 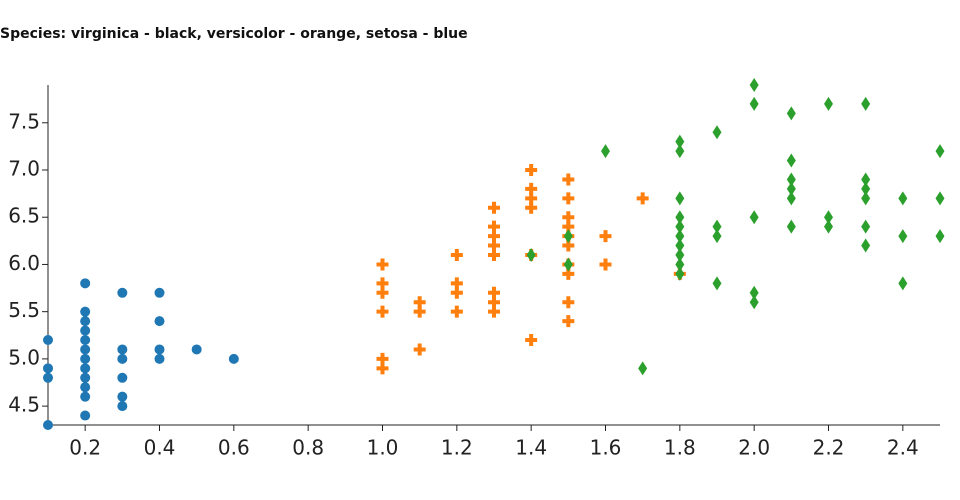 What do you see at coordinates (24, 216) in the screenshot?
I see `y-tick-label: 6.5` at bounding box center [24, 216].